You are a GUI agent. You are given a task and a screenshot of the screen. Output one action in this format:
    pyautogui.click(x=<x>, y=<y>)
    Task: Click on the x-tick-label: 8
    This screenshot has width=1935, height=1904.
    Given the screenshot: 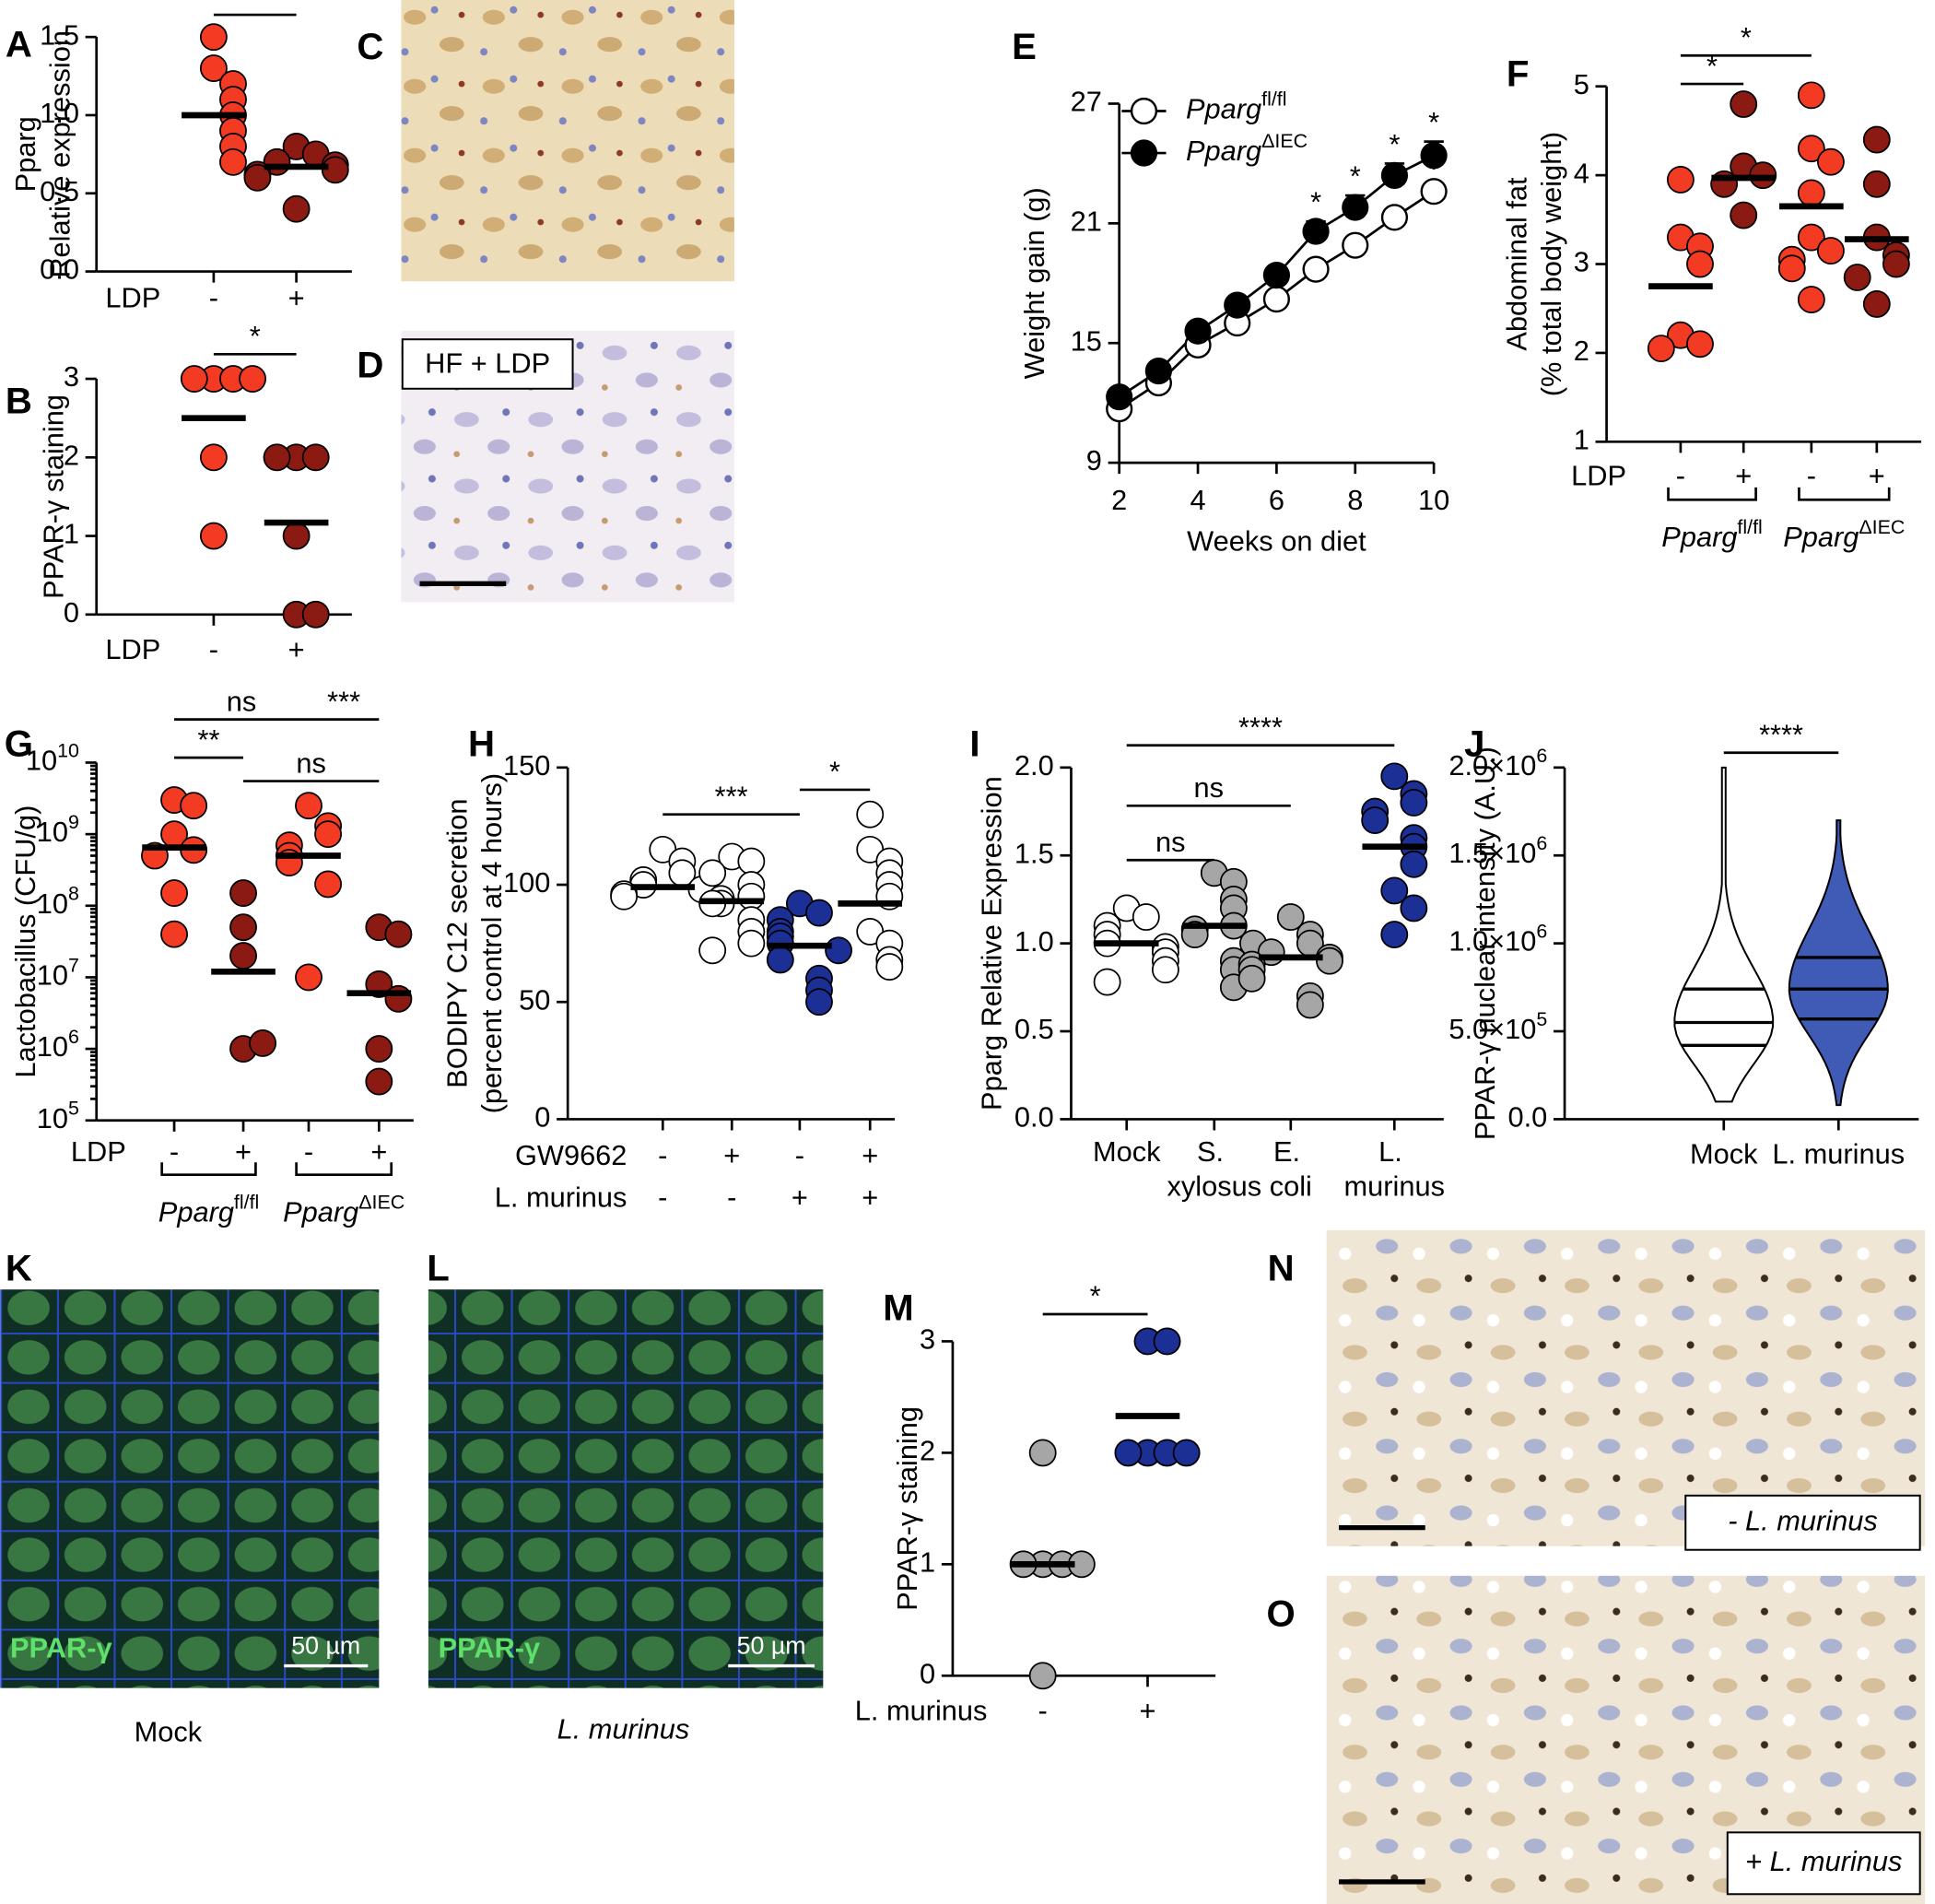 What is the action you would take?
    pyautogui.click(x=1355, y=500)
    